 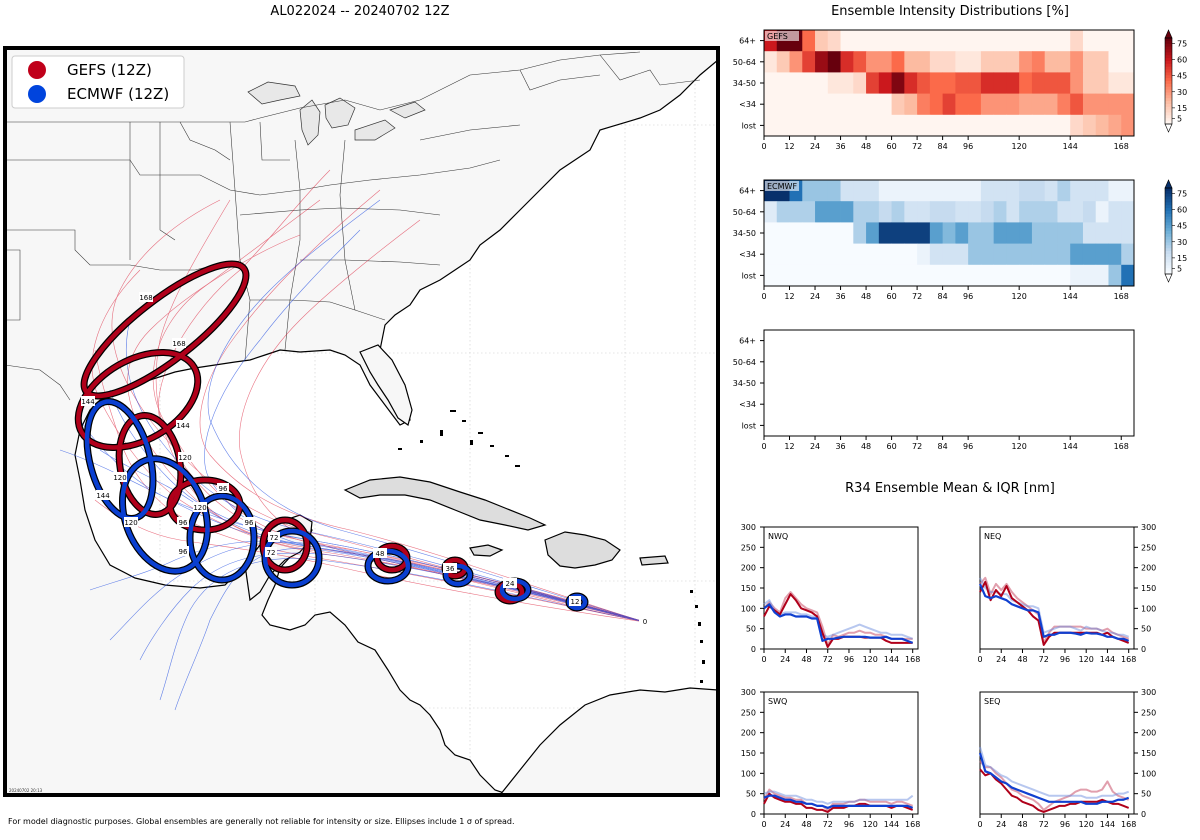 What do you see at coordinates (459, 438) in the screenshot?
I see `bahamas` at bounding box center [459, 438].